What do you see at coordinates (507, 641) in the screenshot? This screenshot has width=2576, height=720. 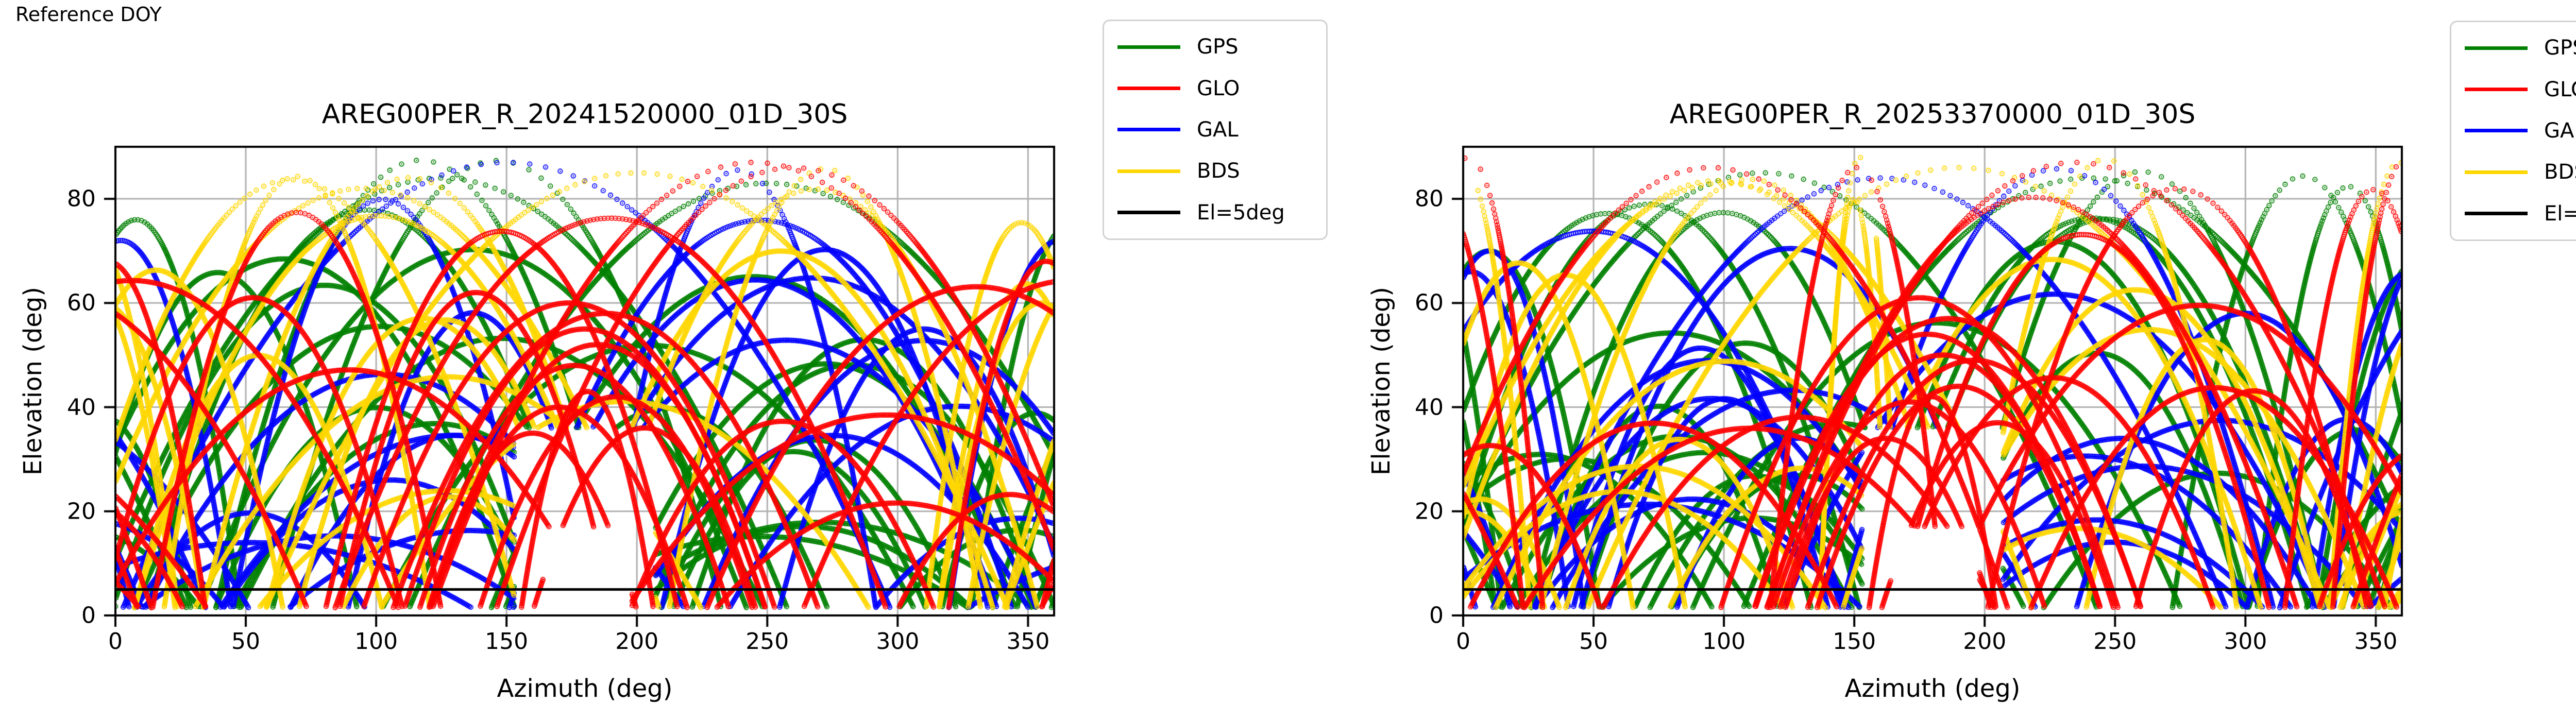 I see `plot1-x-tick-label: 150` at bounding box center [507, 641].